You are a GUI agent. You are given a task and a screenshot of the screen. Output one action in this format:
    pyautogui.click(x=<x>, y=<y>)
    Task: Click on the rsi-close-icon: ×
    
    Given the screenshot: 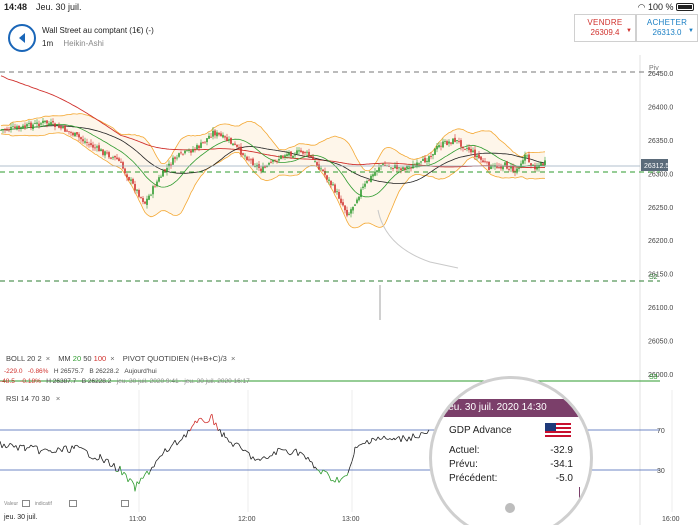 What is the action you would take?
    pyautogui.click(x=58, y=398)
    